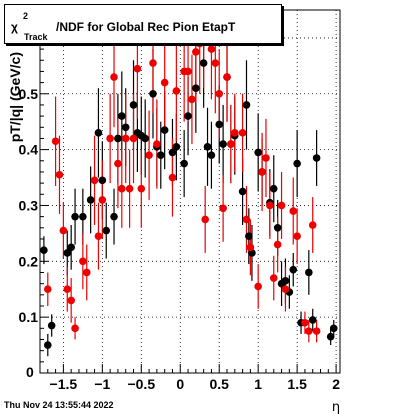  What do you see at coordinates (146, 27) in the screenshot?
I see `title-text: /NDF for Global Rec Pion EtapT` at bounding box center [146, 27].